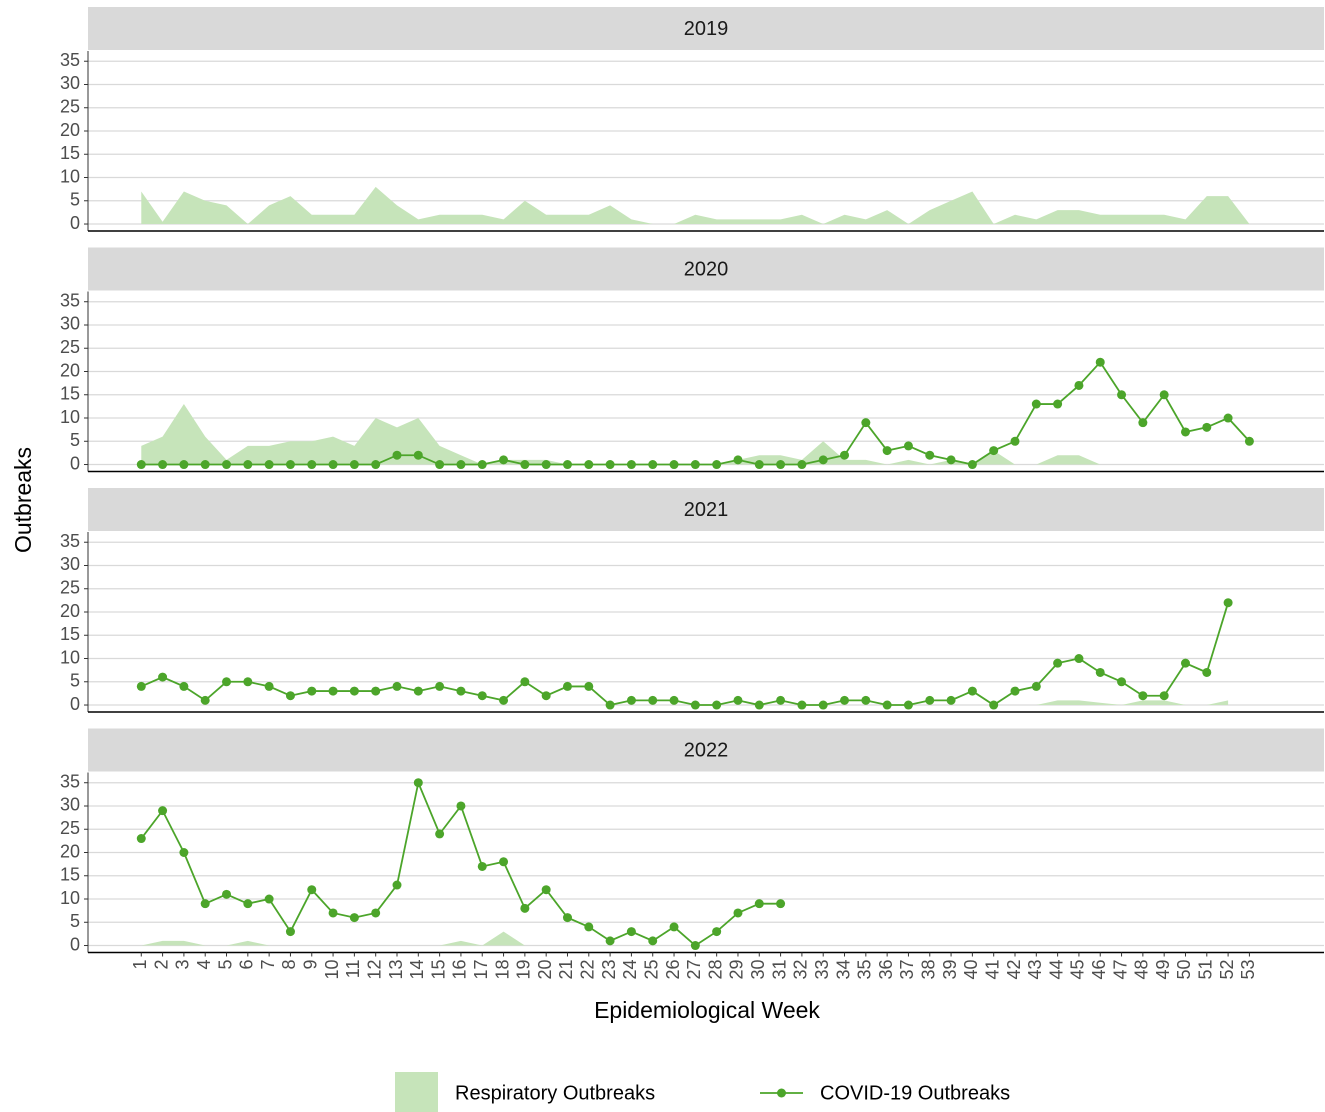 The height and width of the screenshot is (1112, 1325). What do you see at coordinates (75, 704) in the screenshot?
I see `y-tick-label: 0` at bounding box center [75, 704].